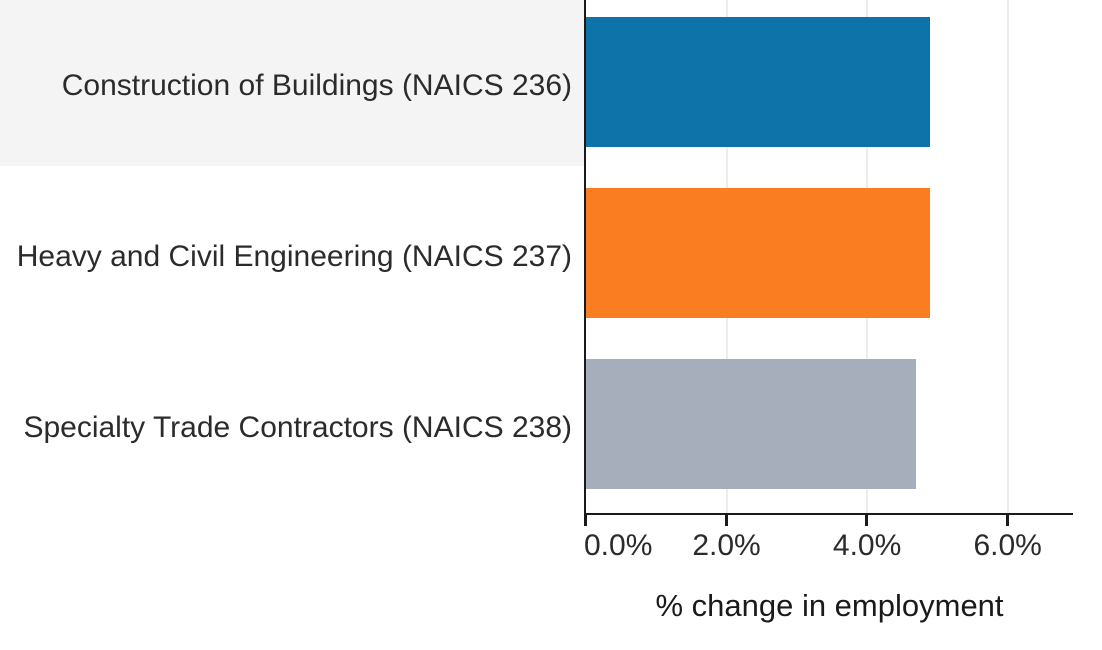 This screenshot has height=650, width=1102. What do you see at coordinates (758, 82) in the screenshot?
I see `bar-construction-of-buildings` at bounding box center [758, 82].